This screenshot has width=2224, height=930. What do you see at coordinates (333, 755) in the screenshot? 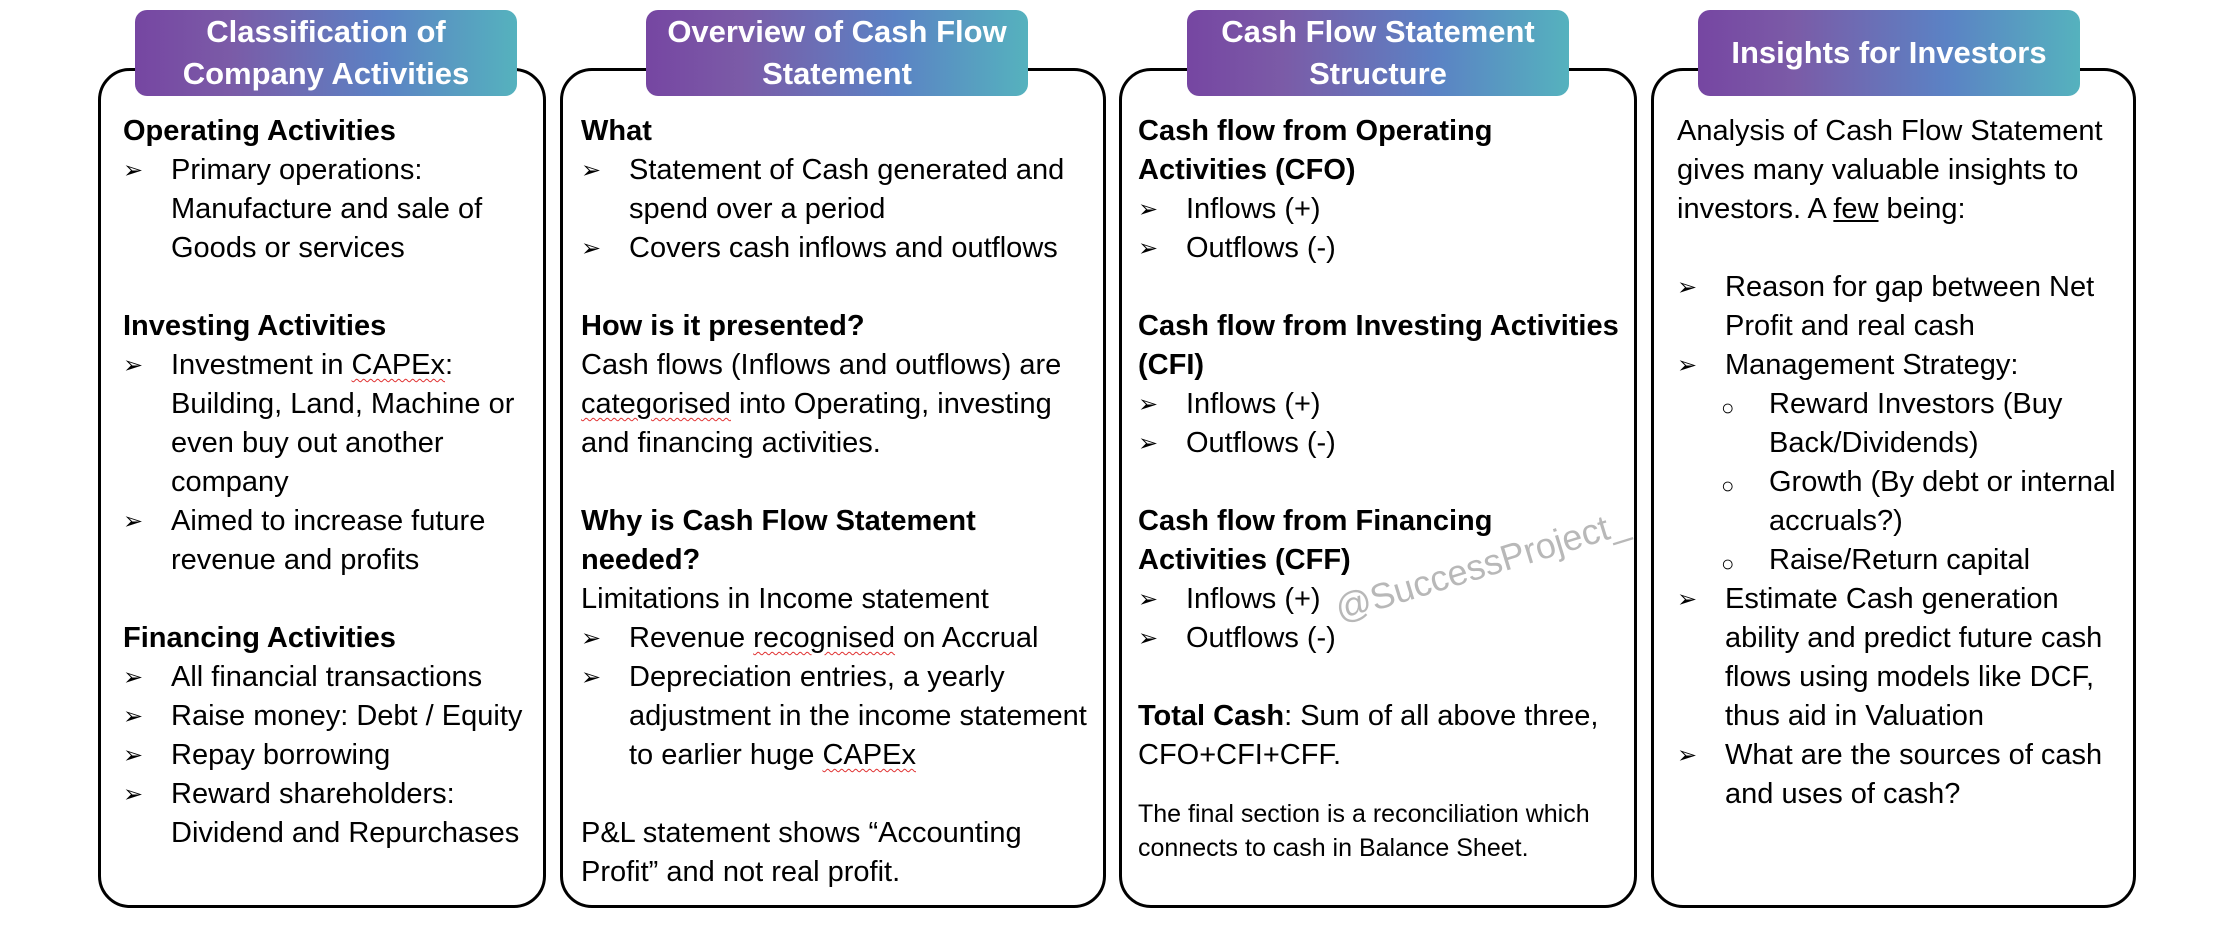
I see `list-item: ➢ Repay borrowing` at bounding box center [333, 755].